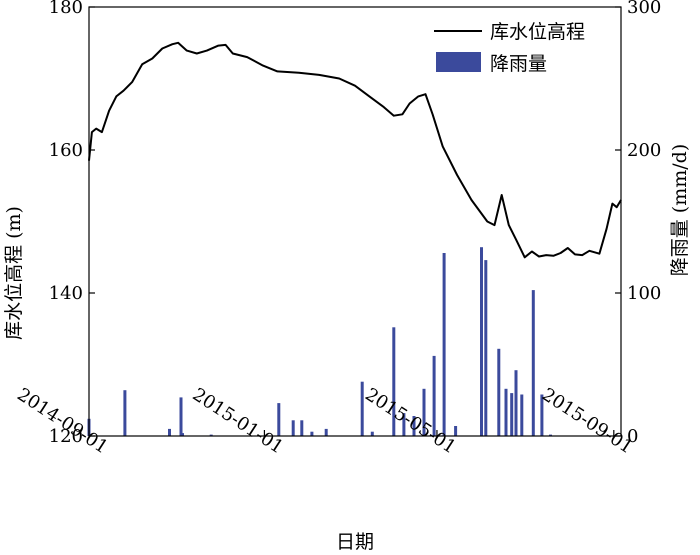  Describe the element at coordinates (518, 64) in the screenshot. I see `legend-label-rainfall: 降雨量` at that location.